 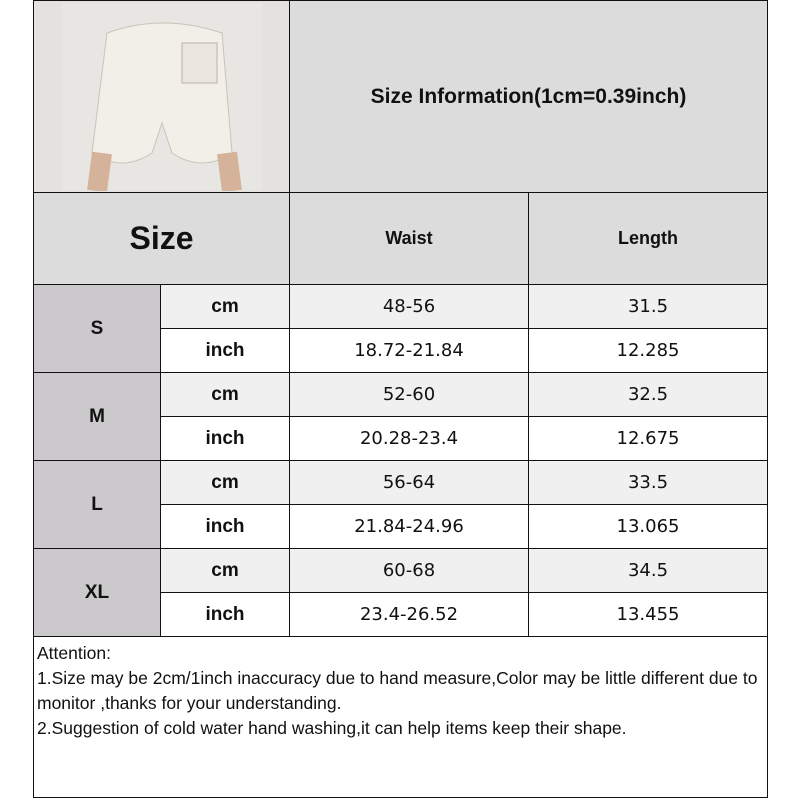 What do you see at coordinates (409, 482) in the screenshot?
I see `waist-value: 56-64` at bounding box center [409, 482].